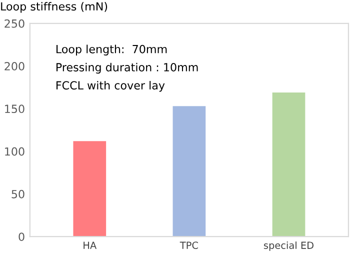 Image resolution: width=352 pixels, height=260 pixels. What do you see at coordinates (110, 86) in the screenshot?
I see `annotation: FCCL with cover lay` at bounding box center [110, 86].